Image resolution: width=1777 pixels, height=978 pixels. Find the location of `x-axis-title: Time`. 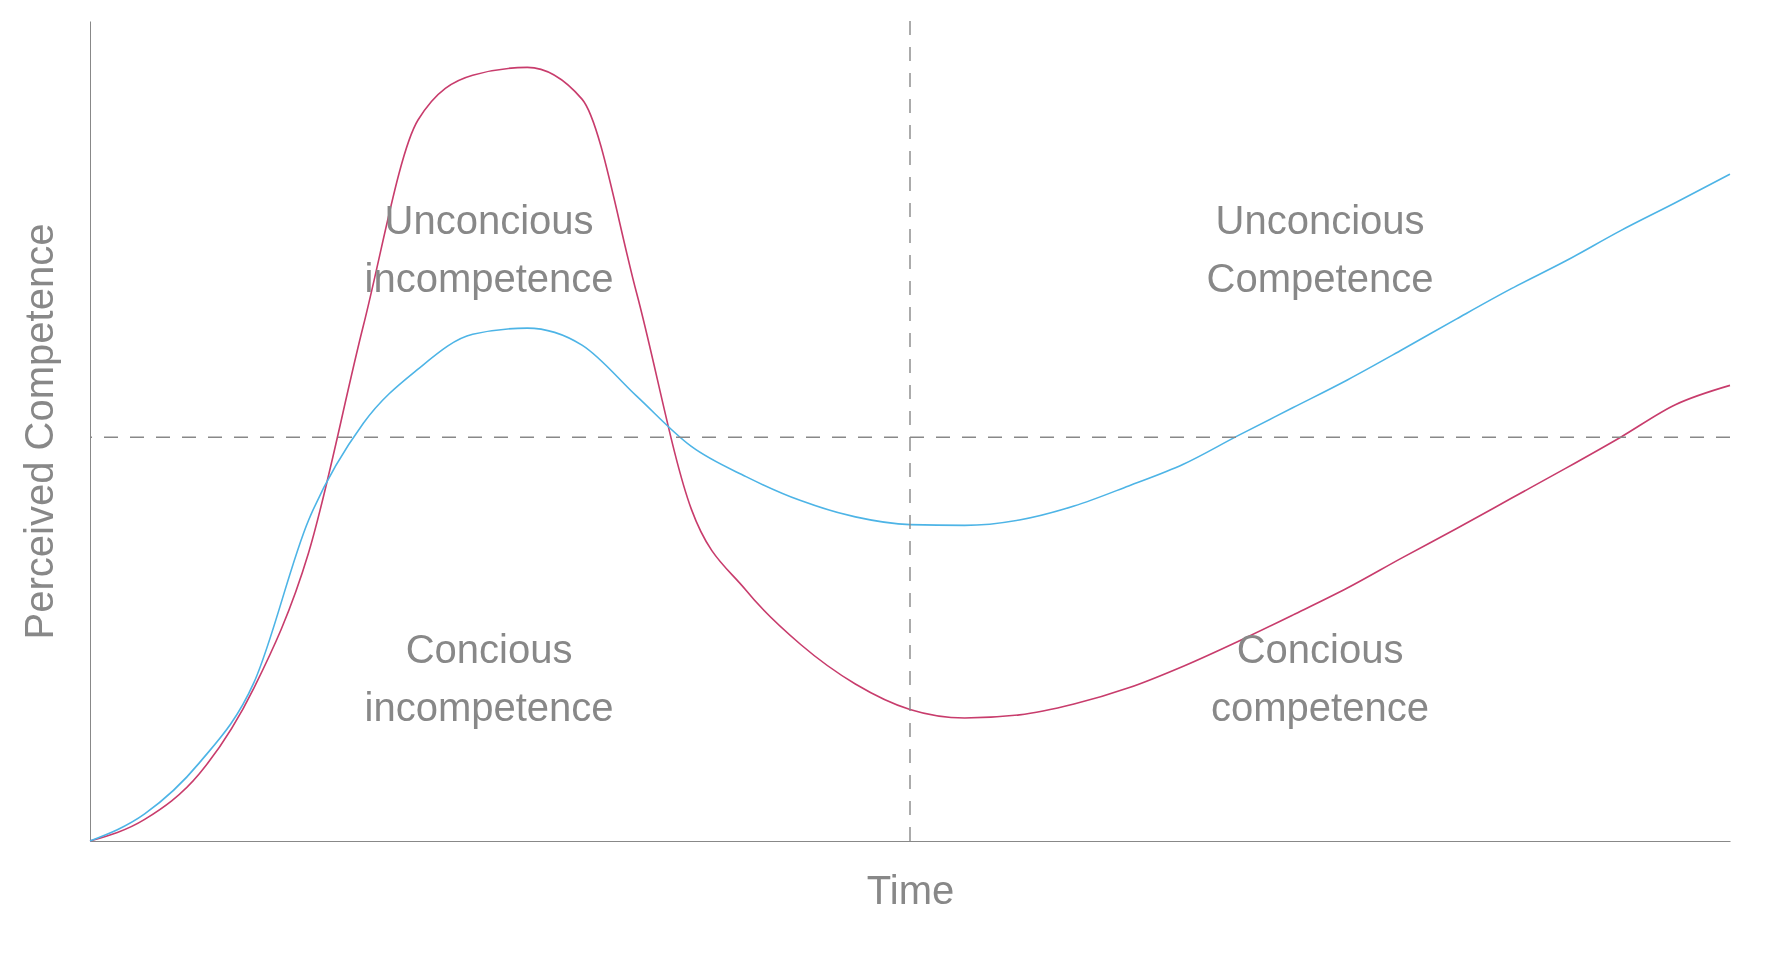

x-axis-title: Time is located at coordinates (910, 889).